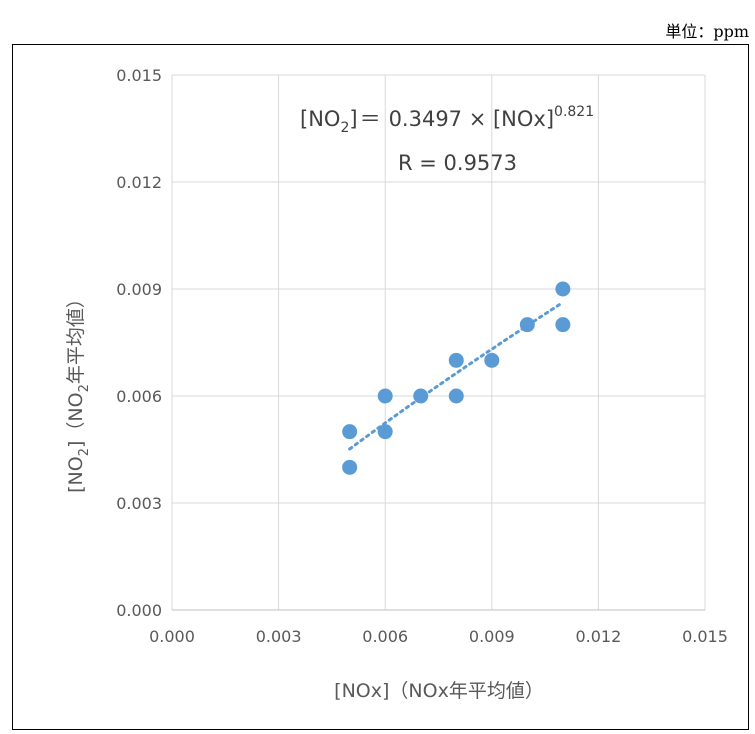 This screenshot has width=755, height=734. Describe the element at coordinates (438, 636) in the screenshot. I see `x-tick-labels: 0.000 0.003 0.006 0.009 0.012 0.015` at that location.